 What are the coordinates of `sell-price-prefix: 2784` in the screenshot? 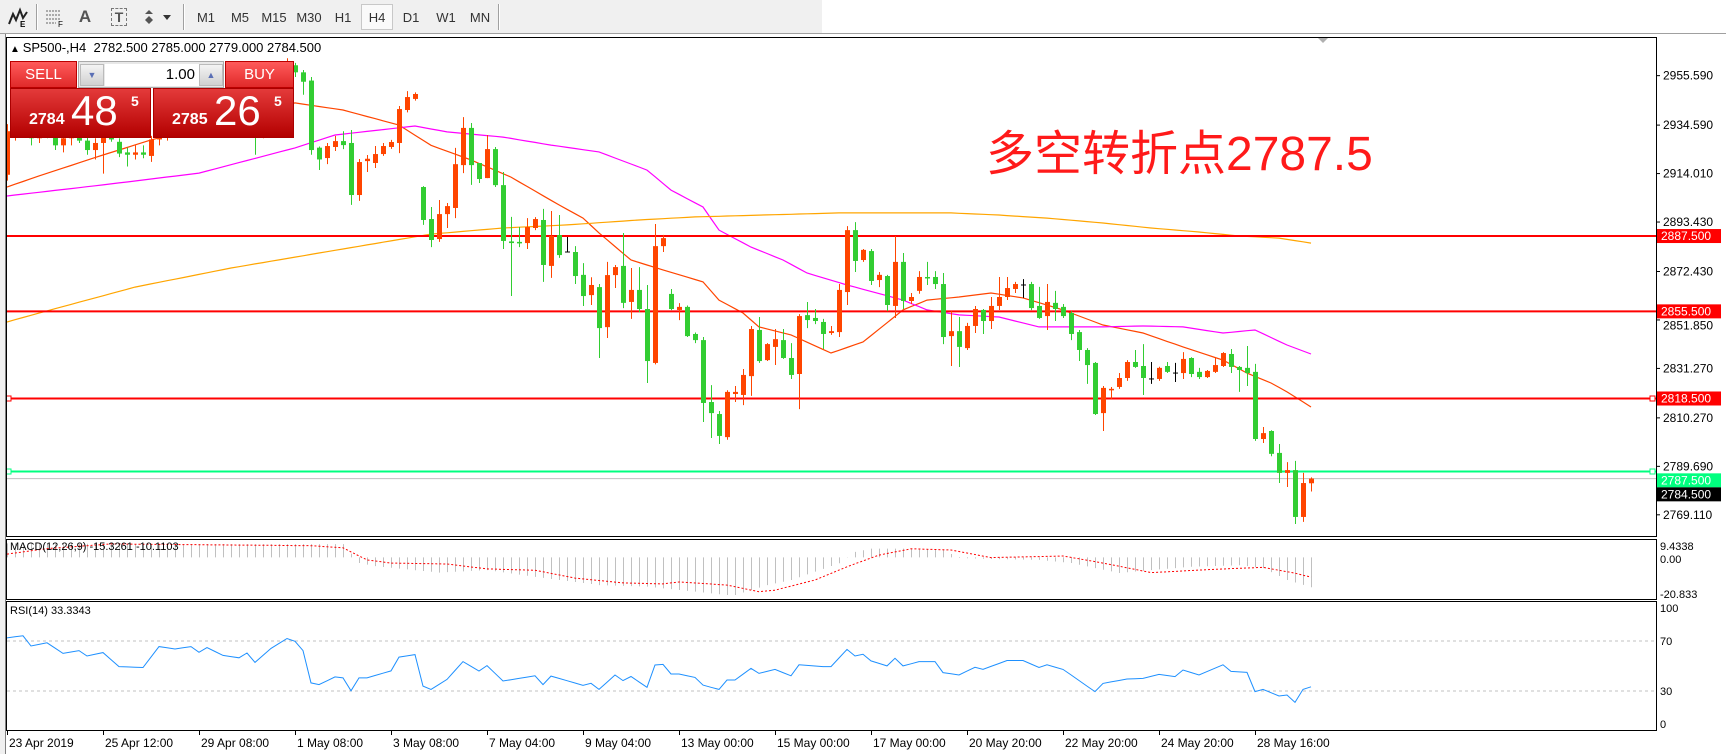 It's located at (47, 119).